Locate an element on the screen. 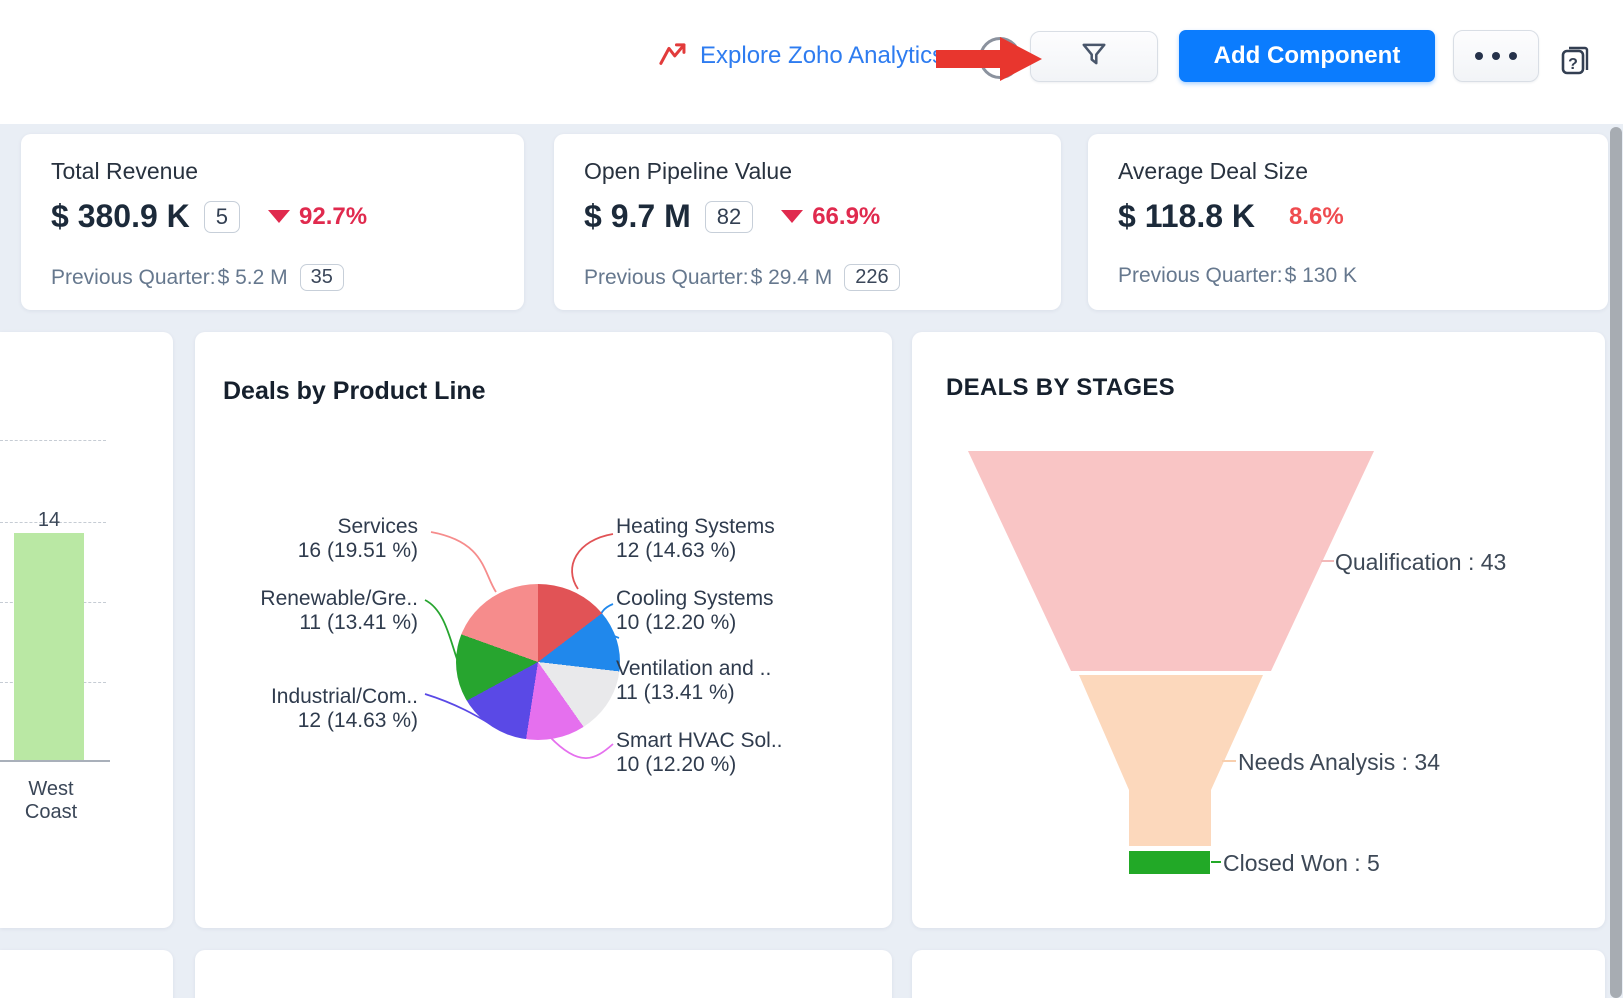 The image size is (1623, 998). pie-label-services: Services 16 (19.51 %) is located at coordinates (357, 538).